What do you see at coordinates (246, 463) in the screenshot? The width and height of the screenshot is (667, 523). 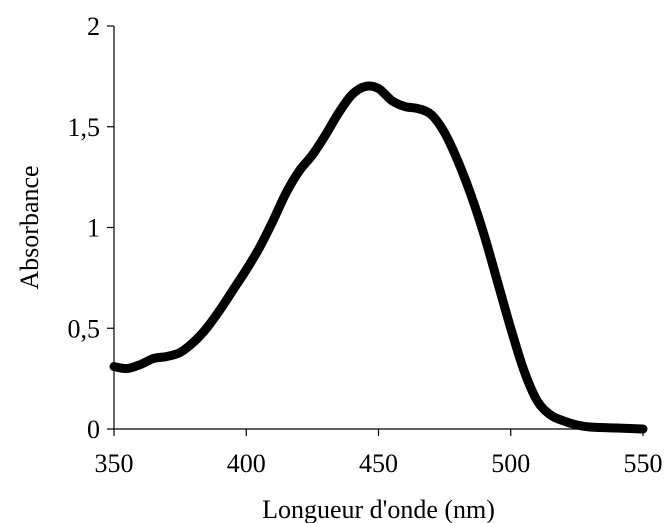 I see `x-tick-label: 400` at bounding box center [246, 463].